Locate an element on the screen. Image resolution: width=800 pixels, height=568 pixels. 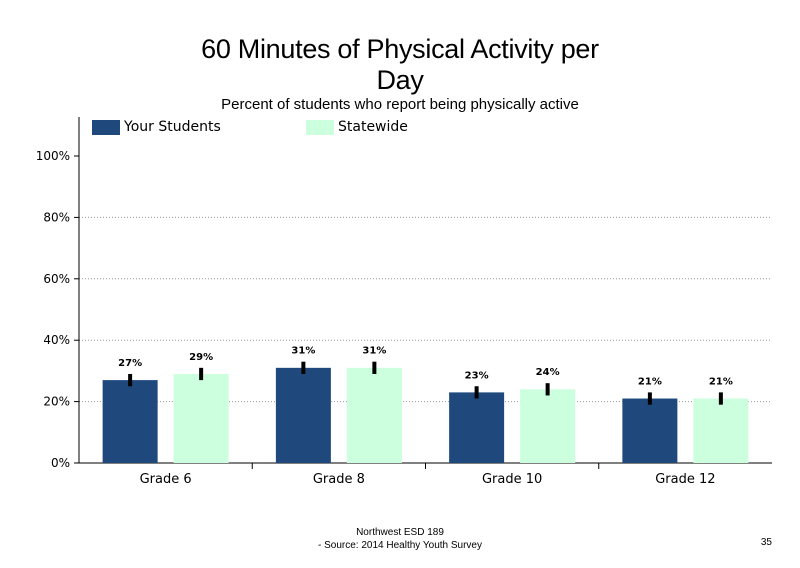
legend-swatch-your-students is located at coordinates (106, 127).